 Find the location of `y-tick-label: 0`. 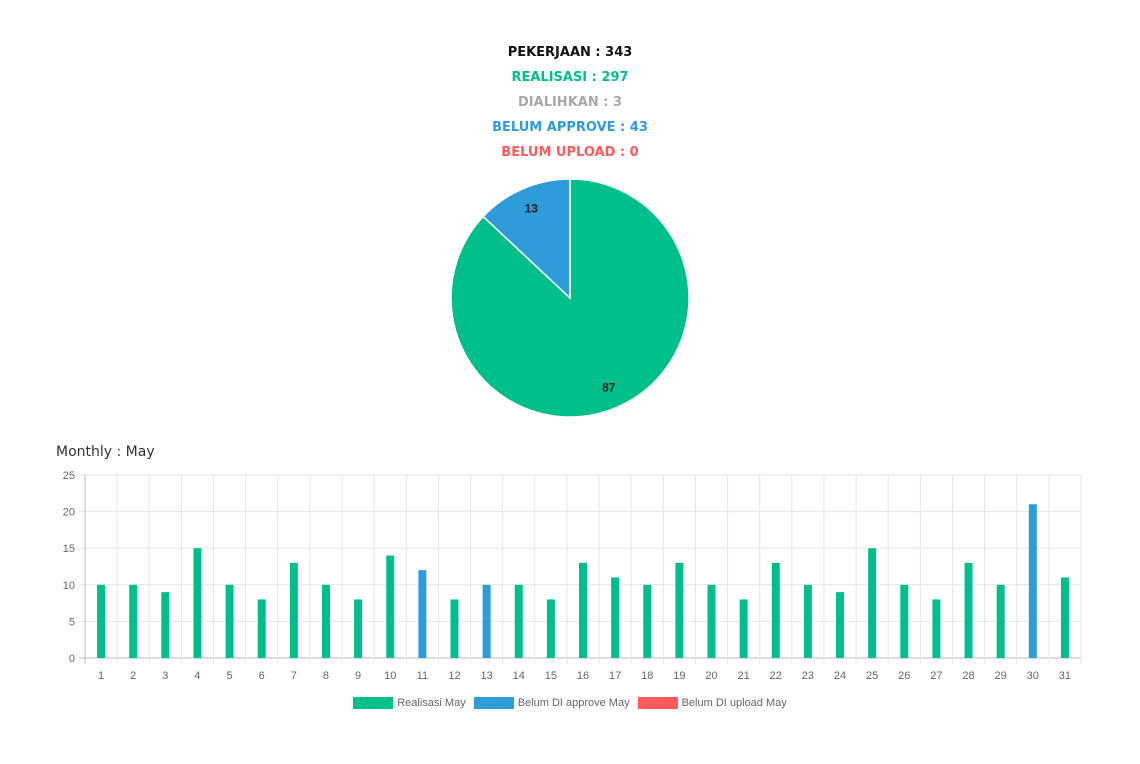

y-tick-label: 0 is located at coordinates (72, 659).